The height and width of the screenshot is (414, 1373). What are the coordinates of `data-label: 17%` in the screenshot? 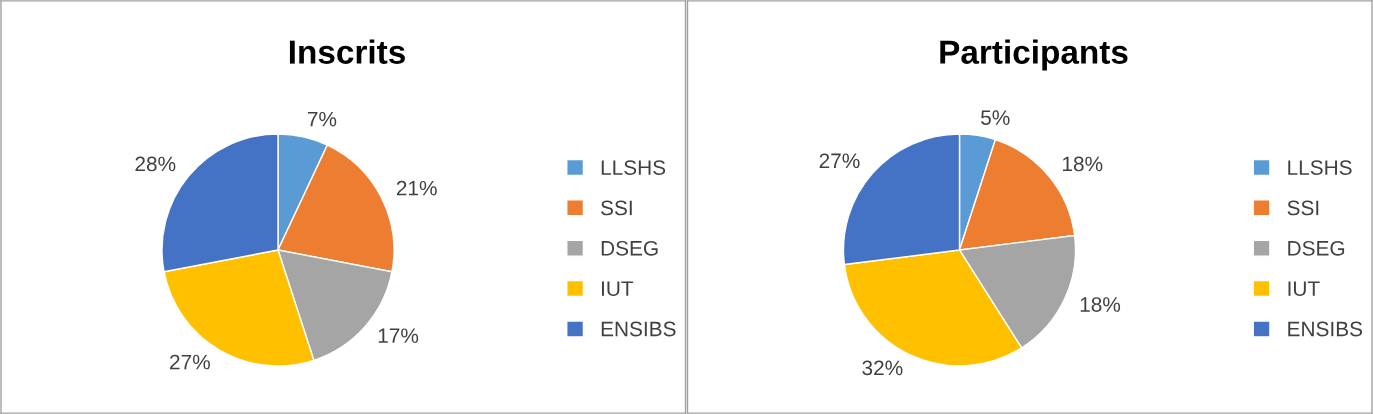 It's located at (398, 335).